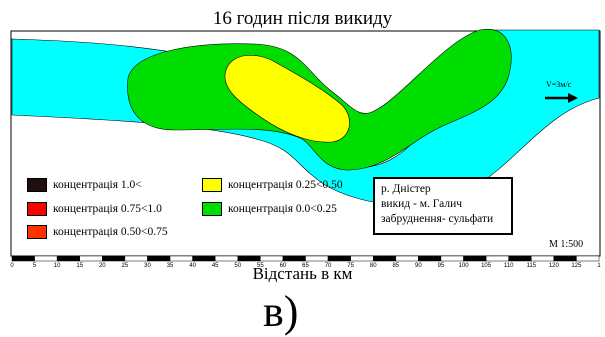 The height and width of the screenshot is (337, 605). I want to click on legend-item-green: концентрація 0.0<0.25, so click(269, 209).